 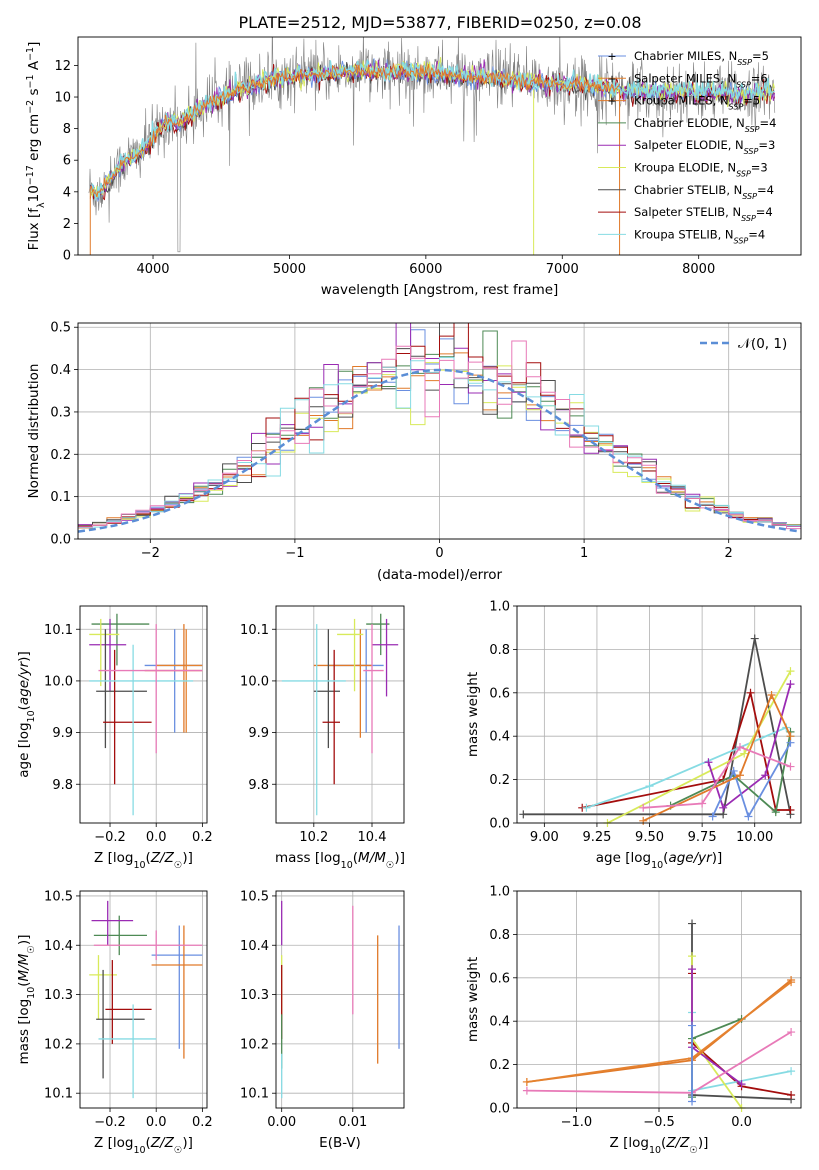 I want to click on x-axis-label: mass [log10(M/M☉)], so click(x=340, y=860).